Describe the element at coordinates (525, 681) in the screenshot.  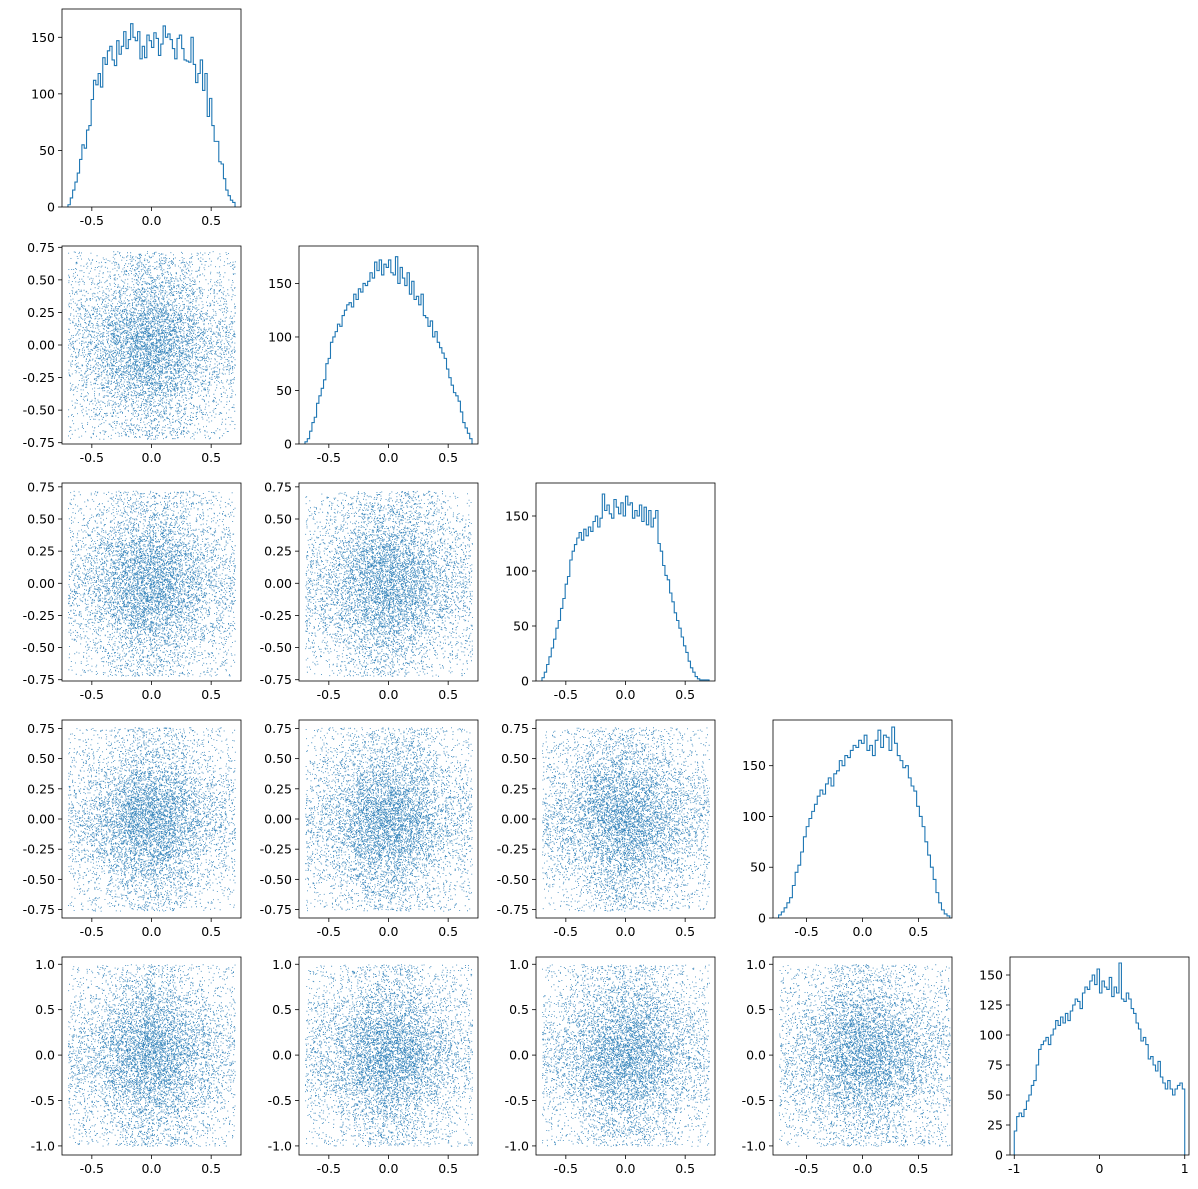
I see `y-tick-label: 0` at that location.